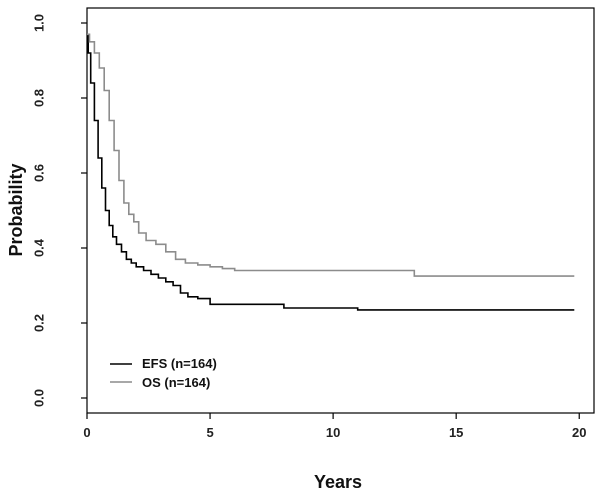 This screenshot has height=497, width=601. Describe the element at coordinates (39, 23) in the screenshot. I see `y-tick-label: 1.0` at that location.